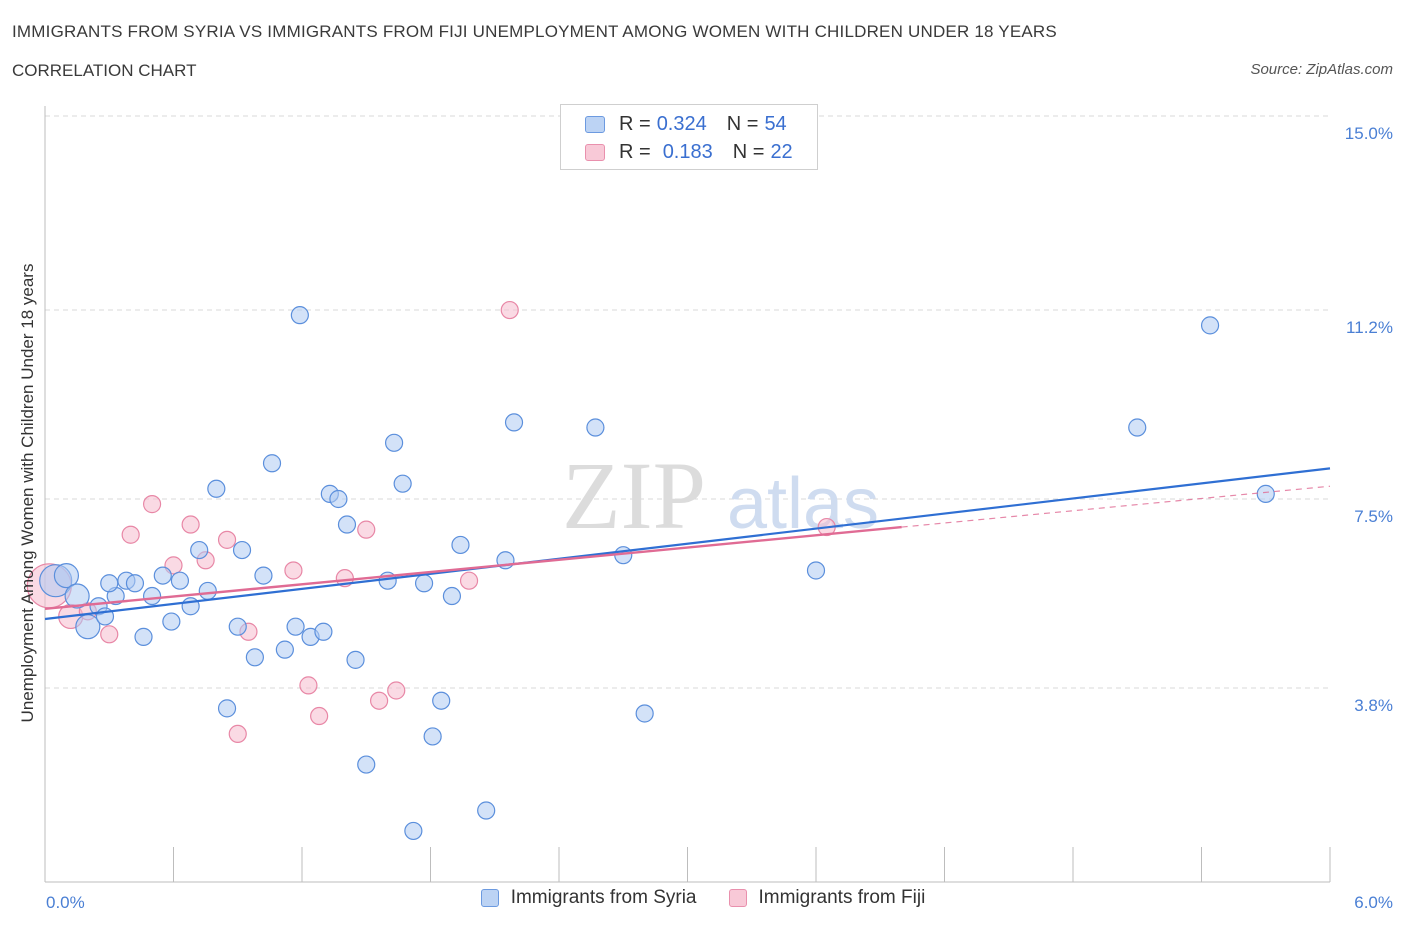  Describe the element at coordinates (603, 897) in the screenshot. I see `legend-label-syria: Immigrants from Syria` at that location.